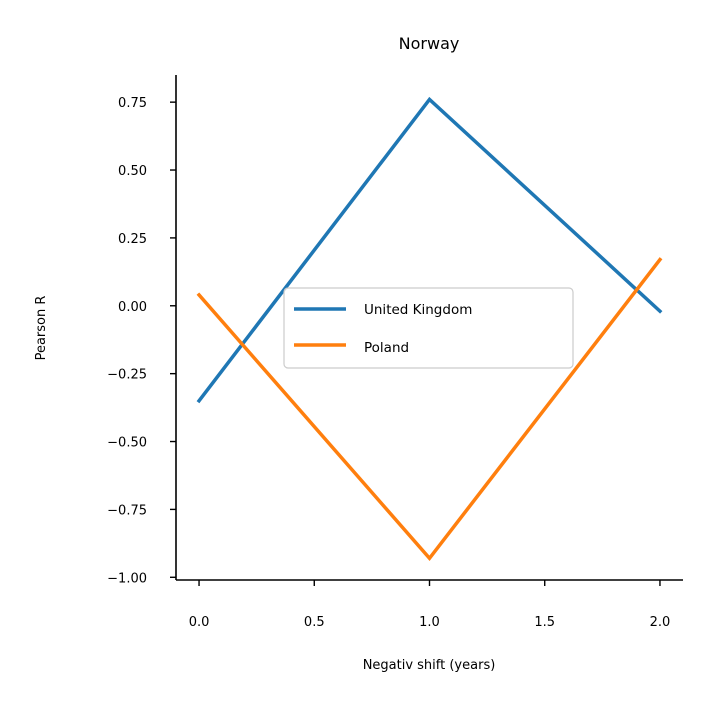 The height and width of the screenshot is (708, 708). Describe the element at coordinates (132, 103) in the screenshot. I see `y-tick-label: 0.75` at that location.